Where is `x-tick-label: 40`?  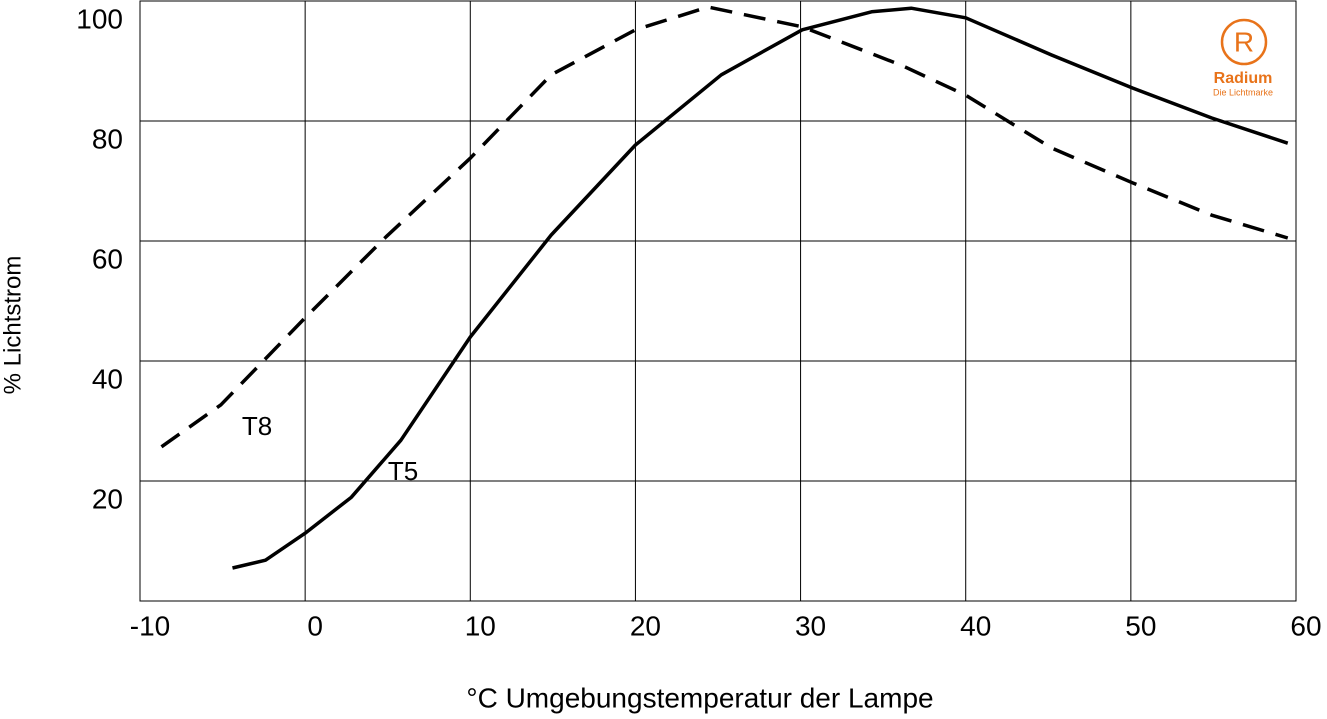 x-tick-label: 40 is located at coordinates (975, 625).